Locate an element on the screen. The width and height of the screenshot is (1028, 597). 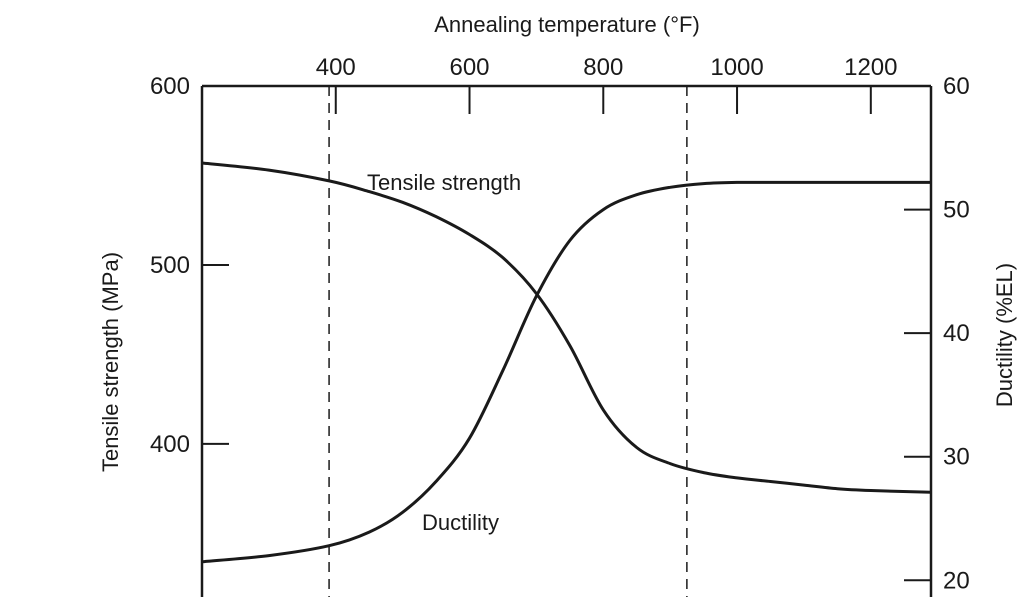
left-tick-label-600: 600 is located at coordinates (170, 86).